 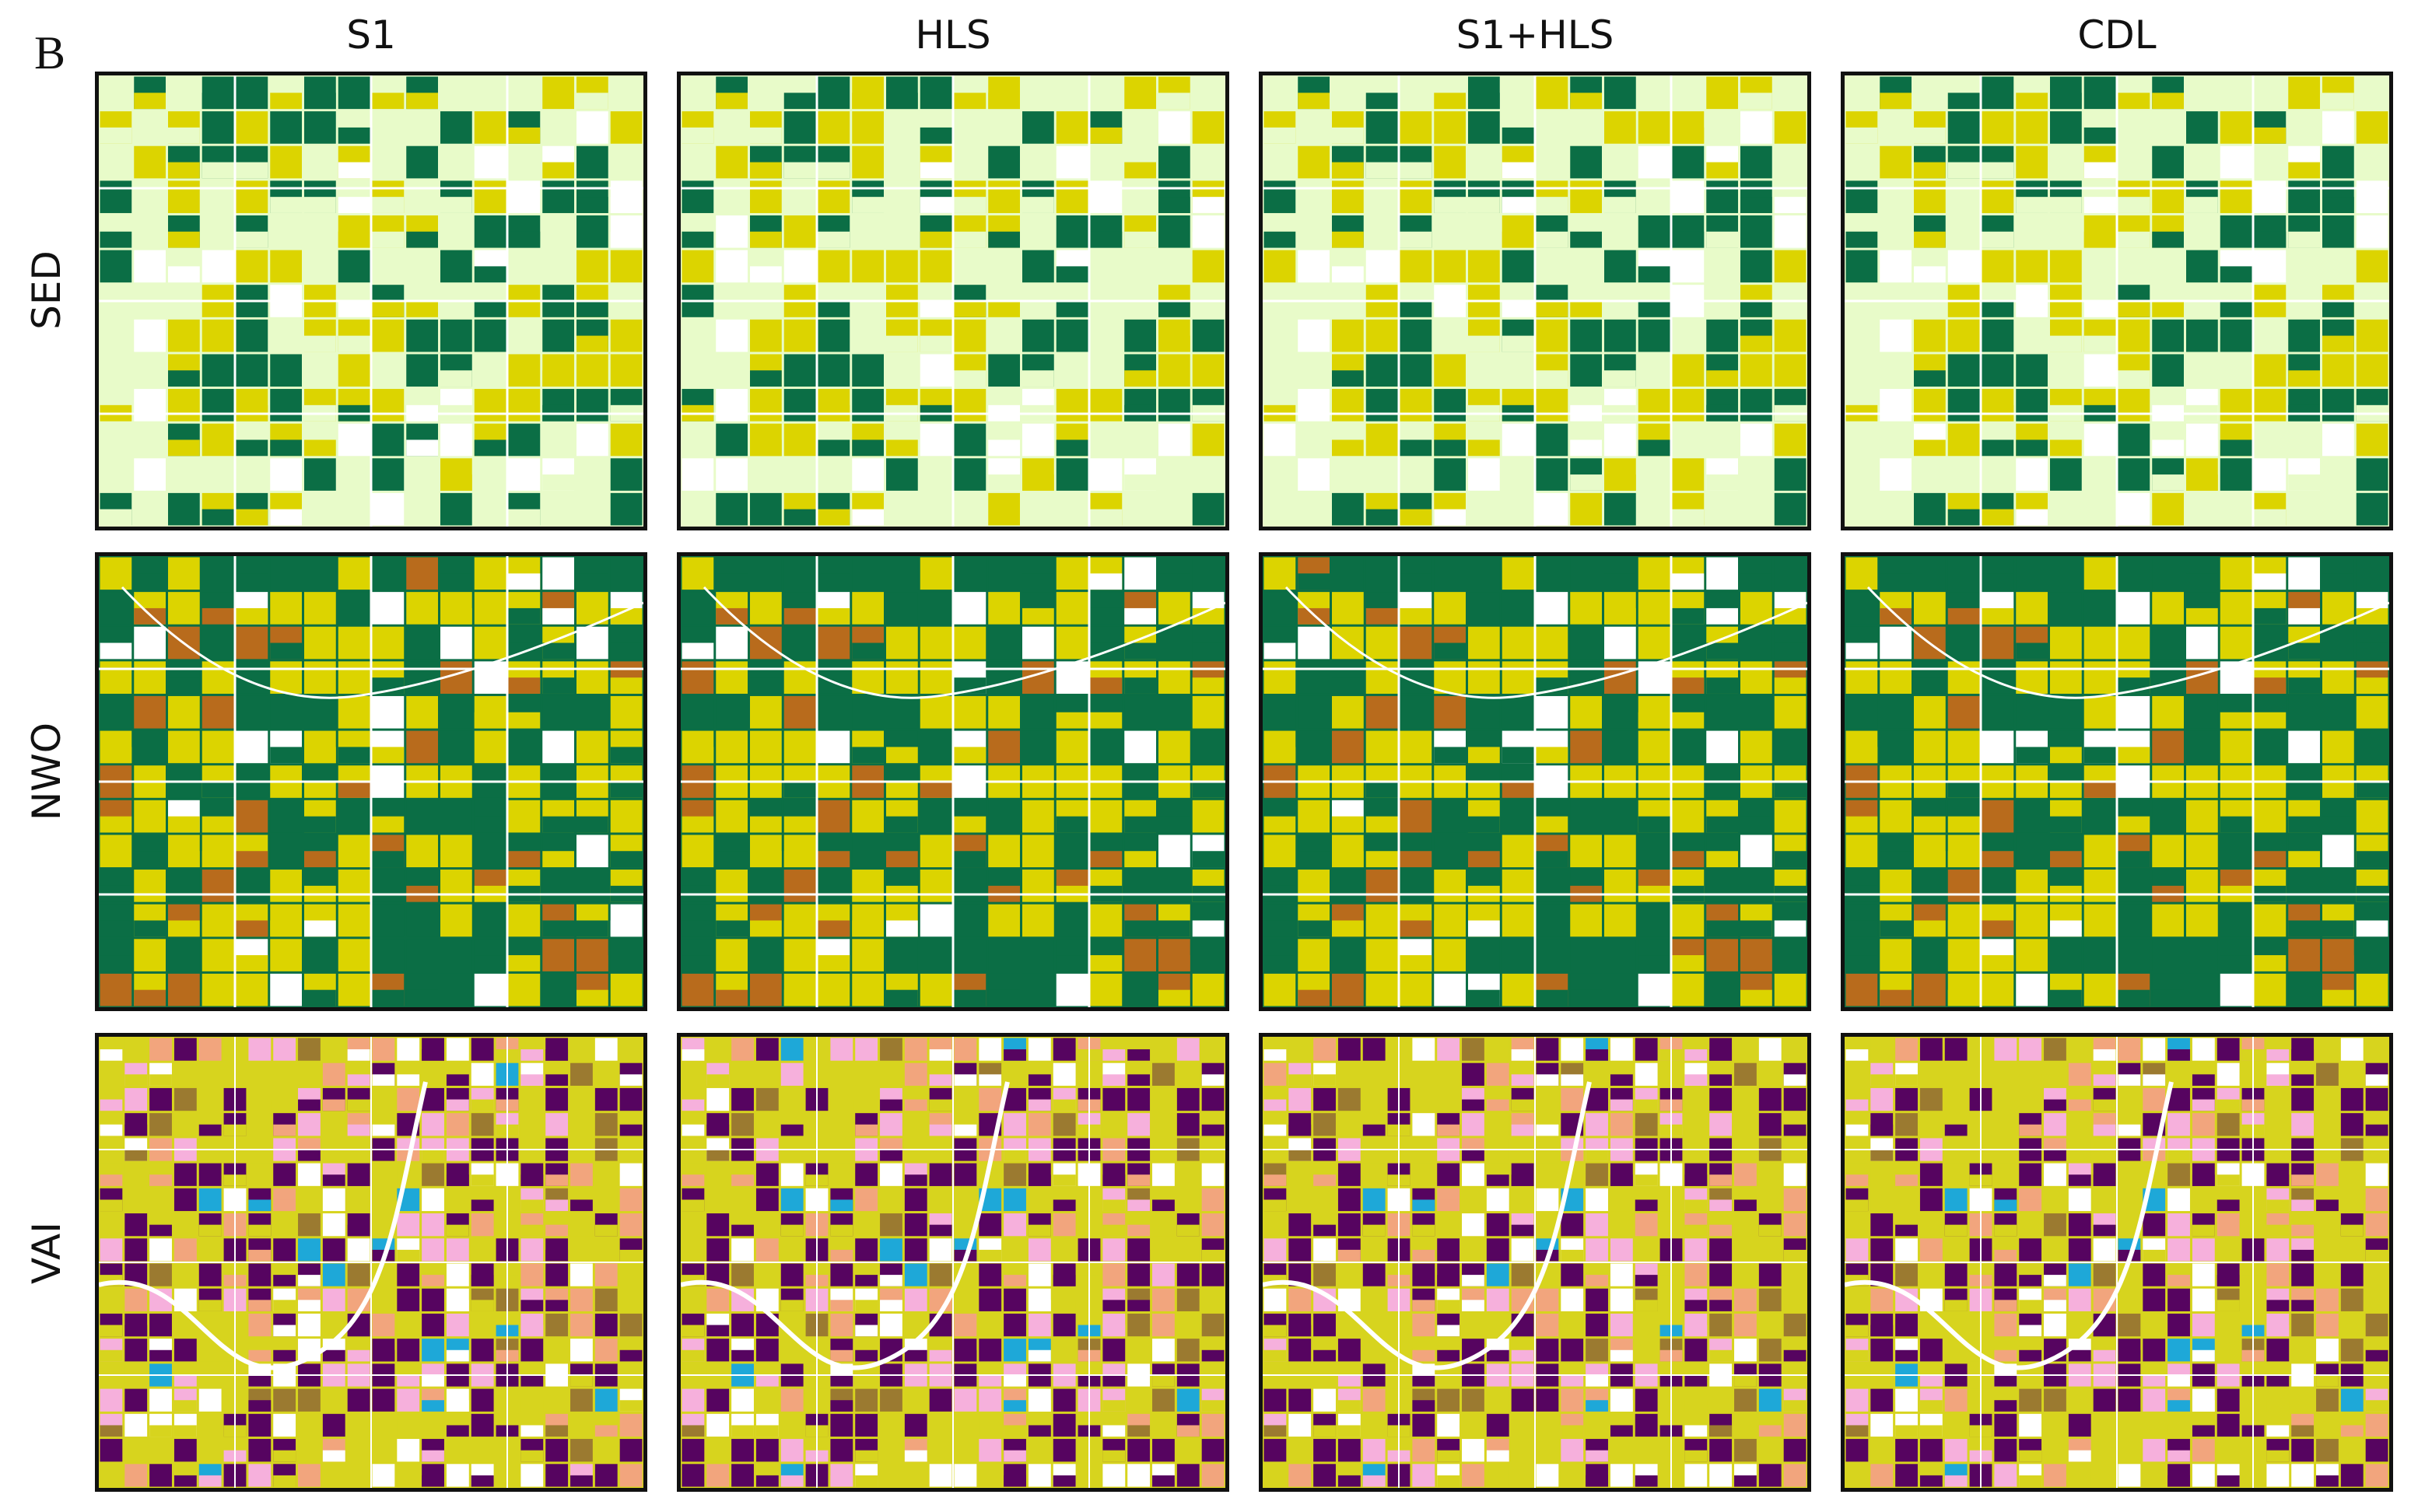 What do you see at coordinates (953, 1262) in the screenshot?
I see `map-tile-vai-hls` at bounding box center [953, 1262].